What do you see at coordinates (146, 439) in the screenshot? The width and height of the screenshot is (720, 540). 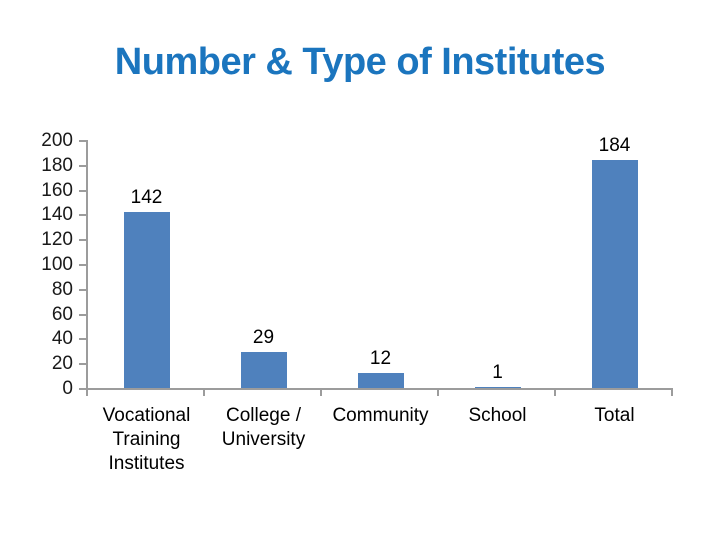 I see `category-label: Vocational Training Institutes` at bounding box center [146, 439].